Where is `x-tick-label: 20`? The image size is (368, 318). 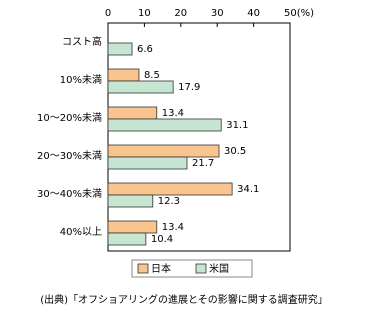
x-tick-label: 20 is located at coordinates (180, 13).